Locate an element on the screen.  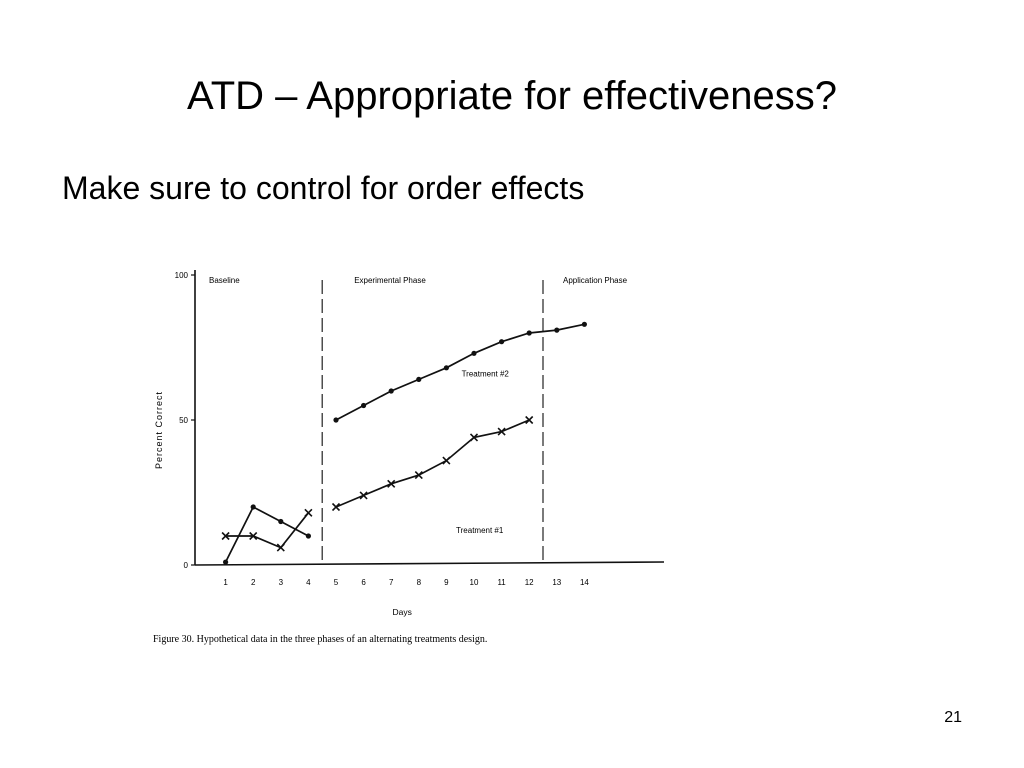
x-tick-label: 11 is located at coordinates (501, 582).